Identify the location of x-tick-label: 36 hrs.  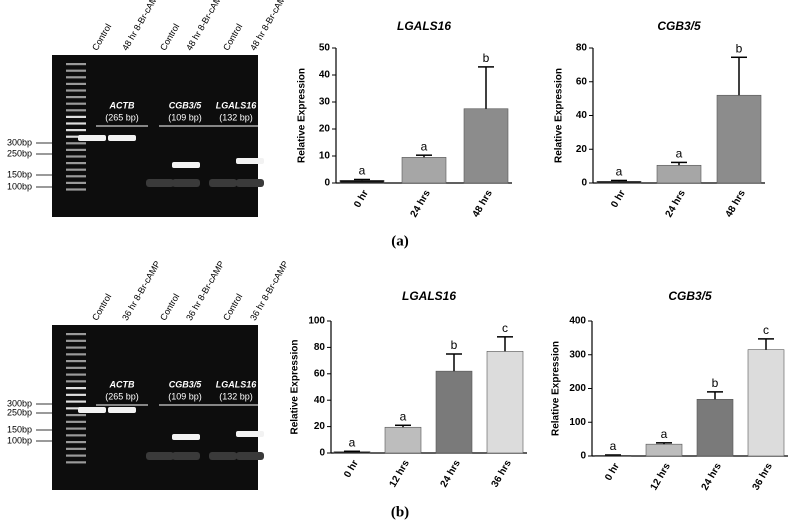
(502, 473).